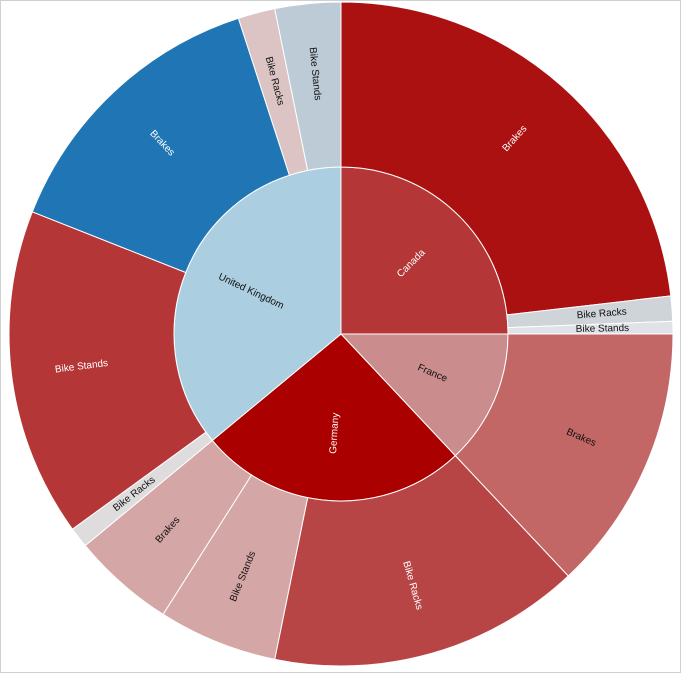 Image resolution: width=681 pixels, height=674 pixels. What do you see at coordinates (315, 74) in the screenshot?
I see `outer-label-united-kingdom-bike-stands: Bike Stands` at bounding box center [315, 74].